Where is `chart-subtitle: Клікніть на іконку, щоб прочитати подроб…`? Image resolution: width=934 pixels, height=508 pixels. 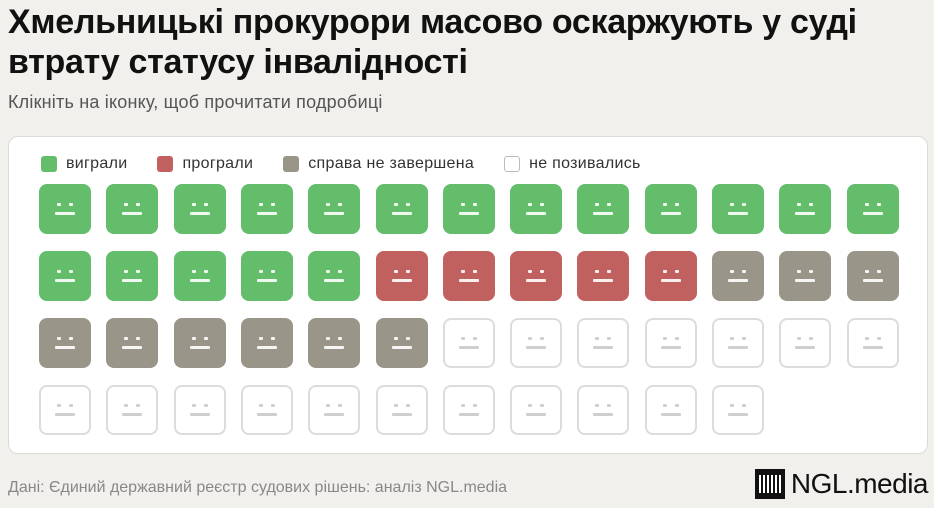 chart-subtitle: Клікніть на іконку, щоб прочитати подроб… is located at coordinates (195, 102).